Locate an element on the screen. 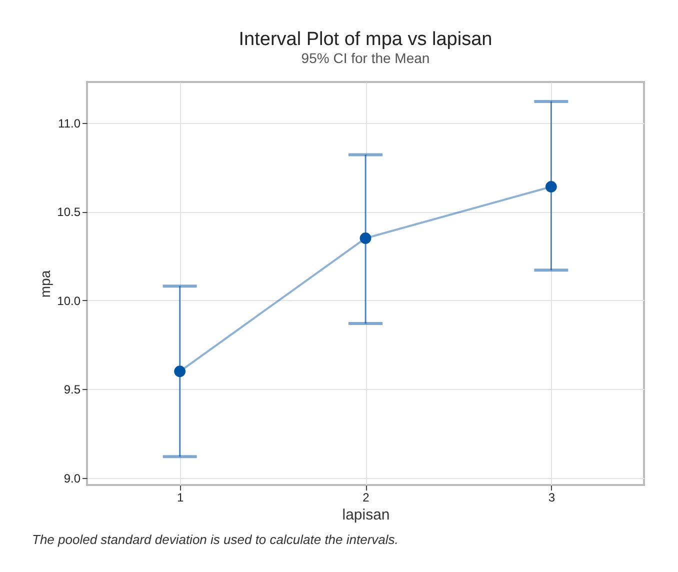  y-tick-label: 10.5 is located at coordinates (69, 212).